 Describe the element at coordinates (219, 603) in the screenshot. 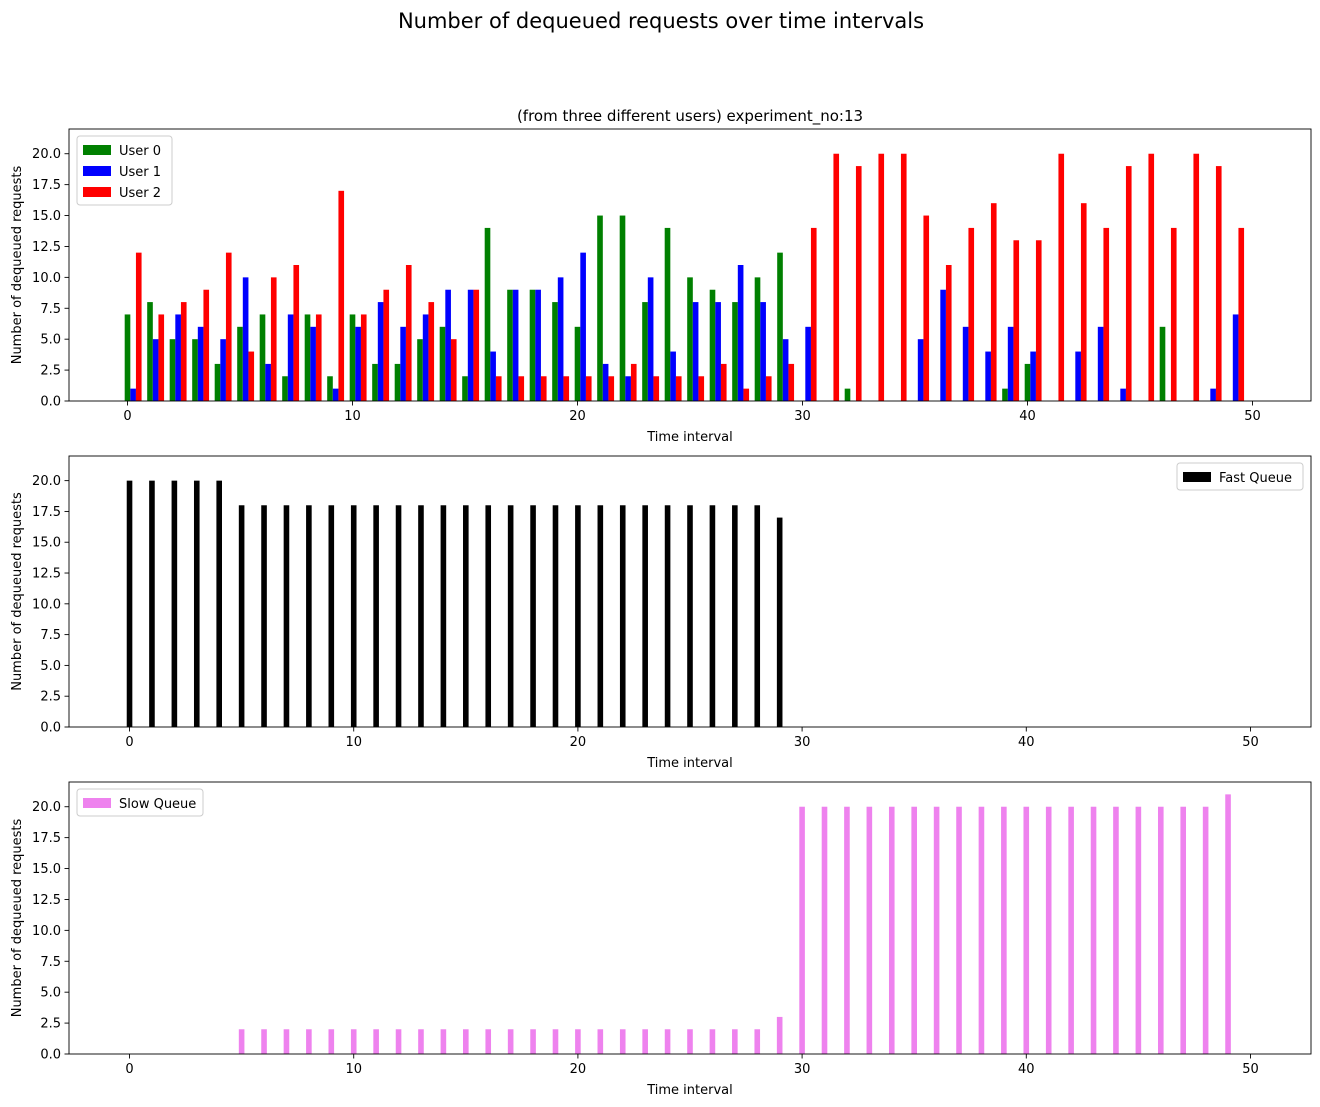

I see `bar-fast-queue-t4` at that location.